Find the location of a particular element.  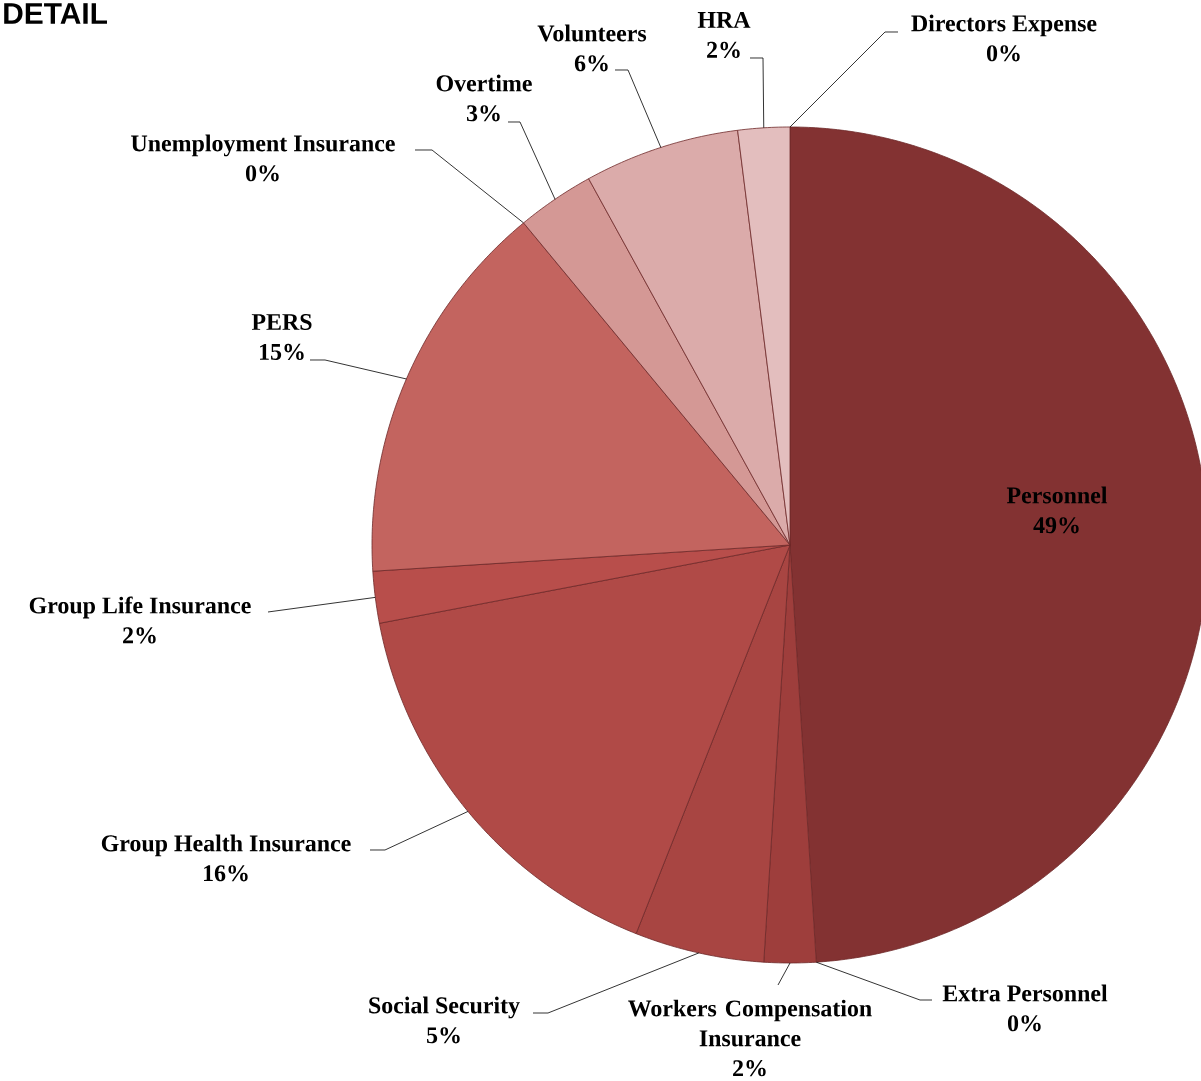

slice-label: Workers Compensation Insurance is located at coordinates (750, 1023).